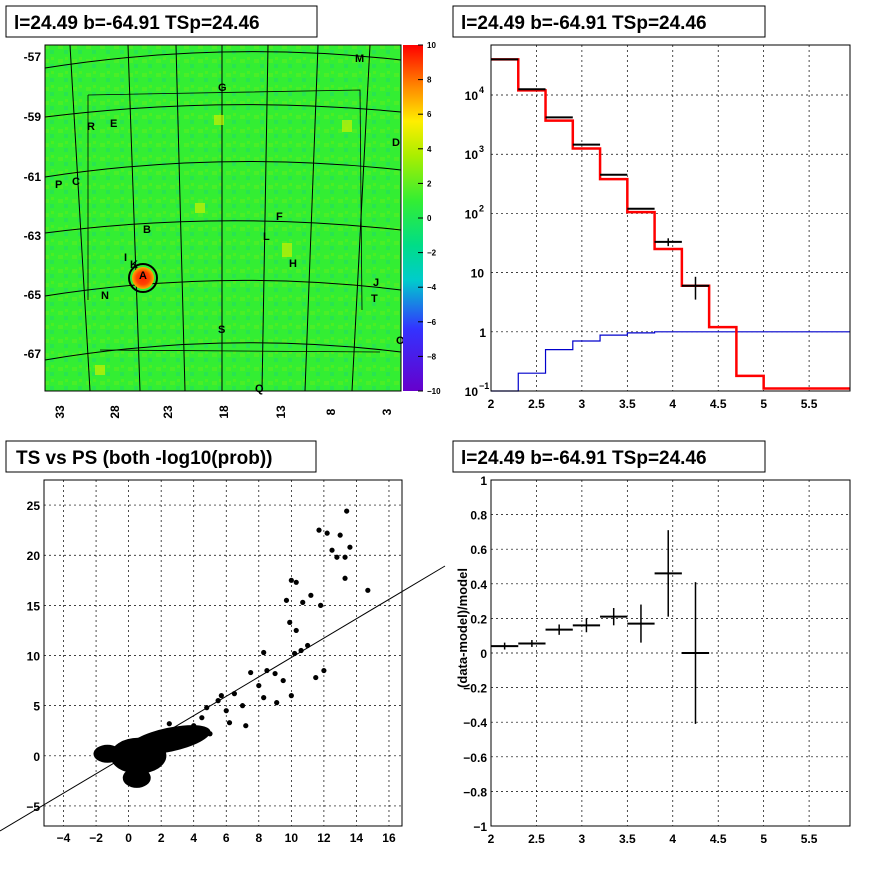 This screenshot has height=872, width=896. What do you see at coordinates (763, 404) in the screenshot?
I see `spectrum-x-tick: 5` at bounding box center [763, 404].